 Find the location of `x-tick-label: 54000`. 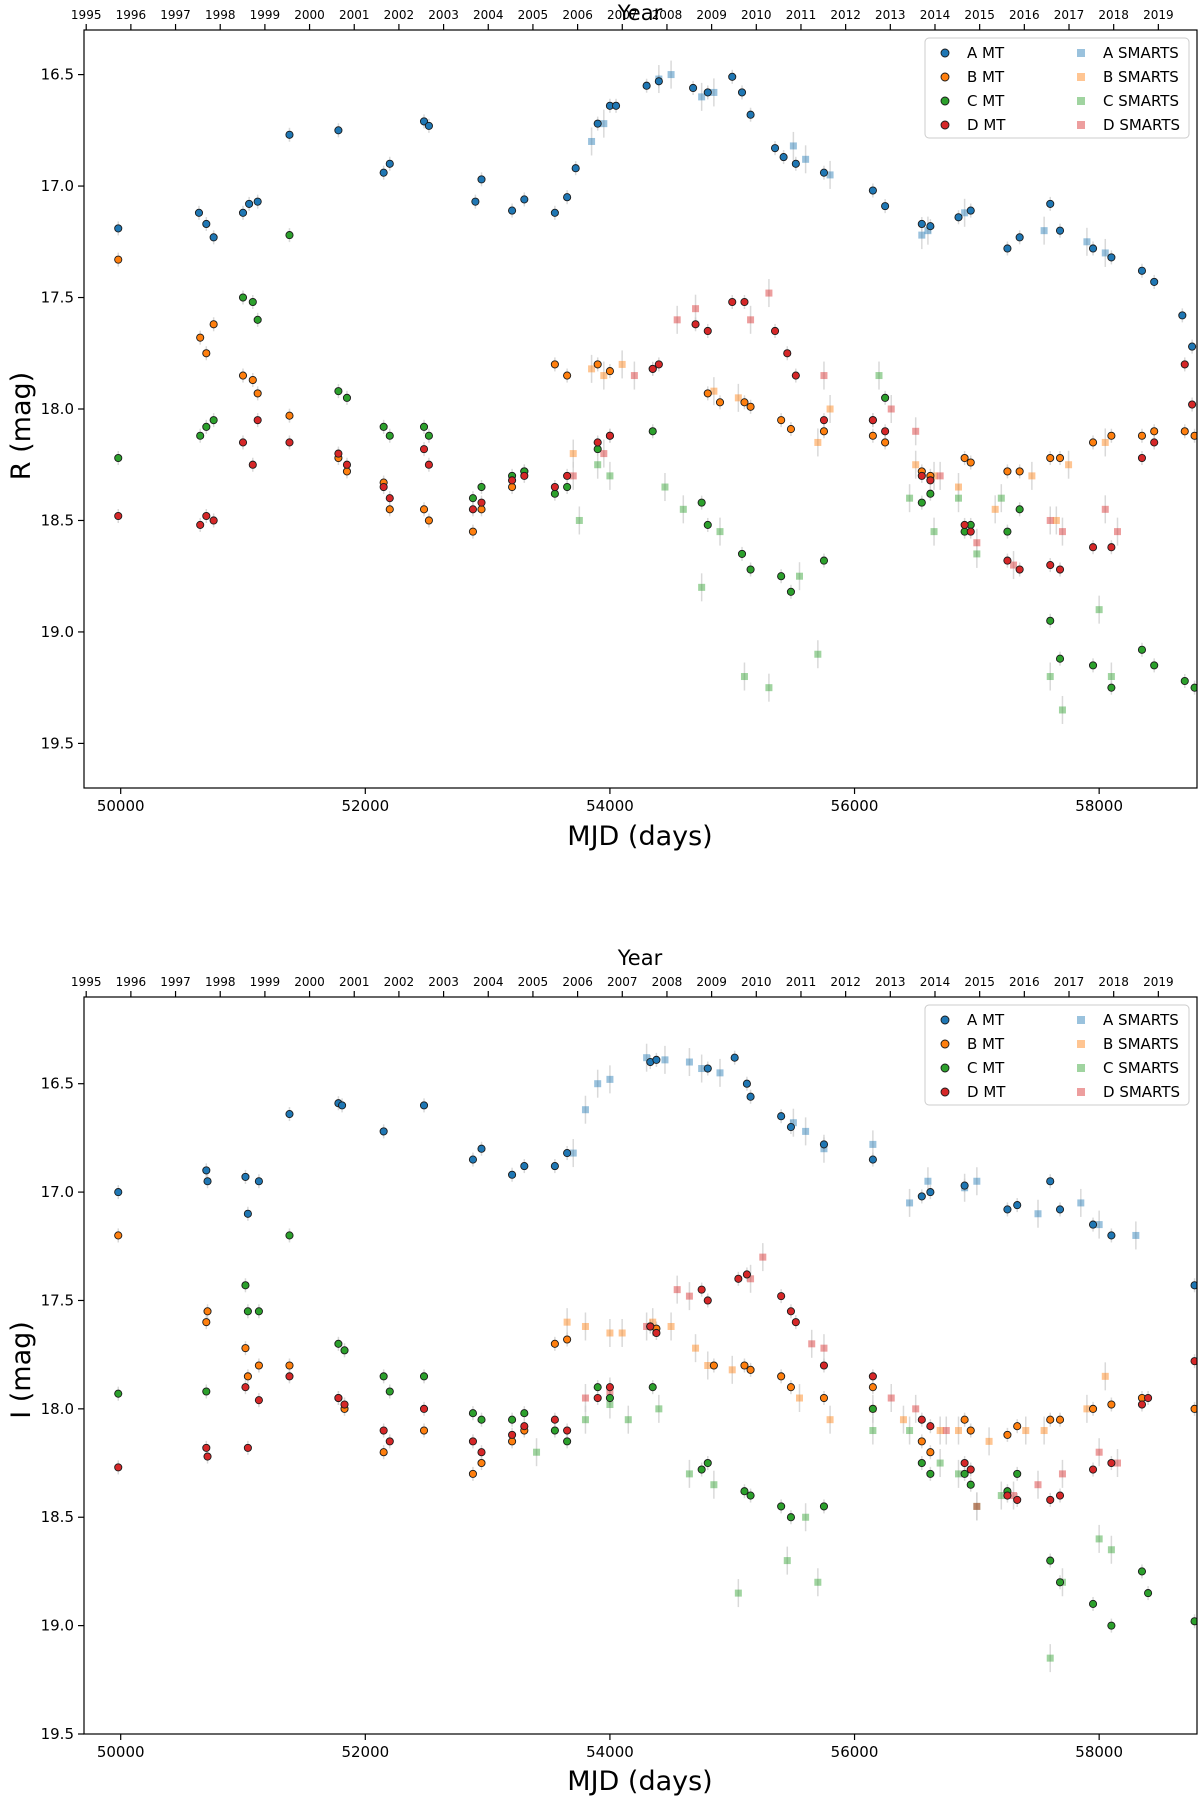

x-tick-label: 54000 is located at coordinates (610, 1752).